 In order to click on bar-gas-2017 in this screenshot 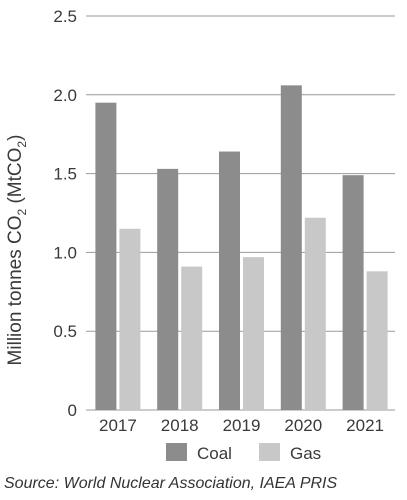, I will do `click(130, 319)`.